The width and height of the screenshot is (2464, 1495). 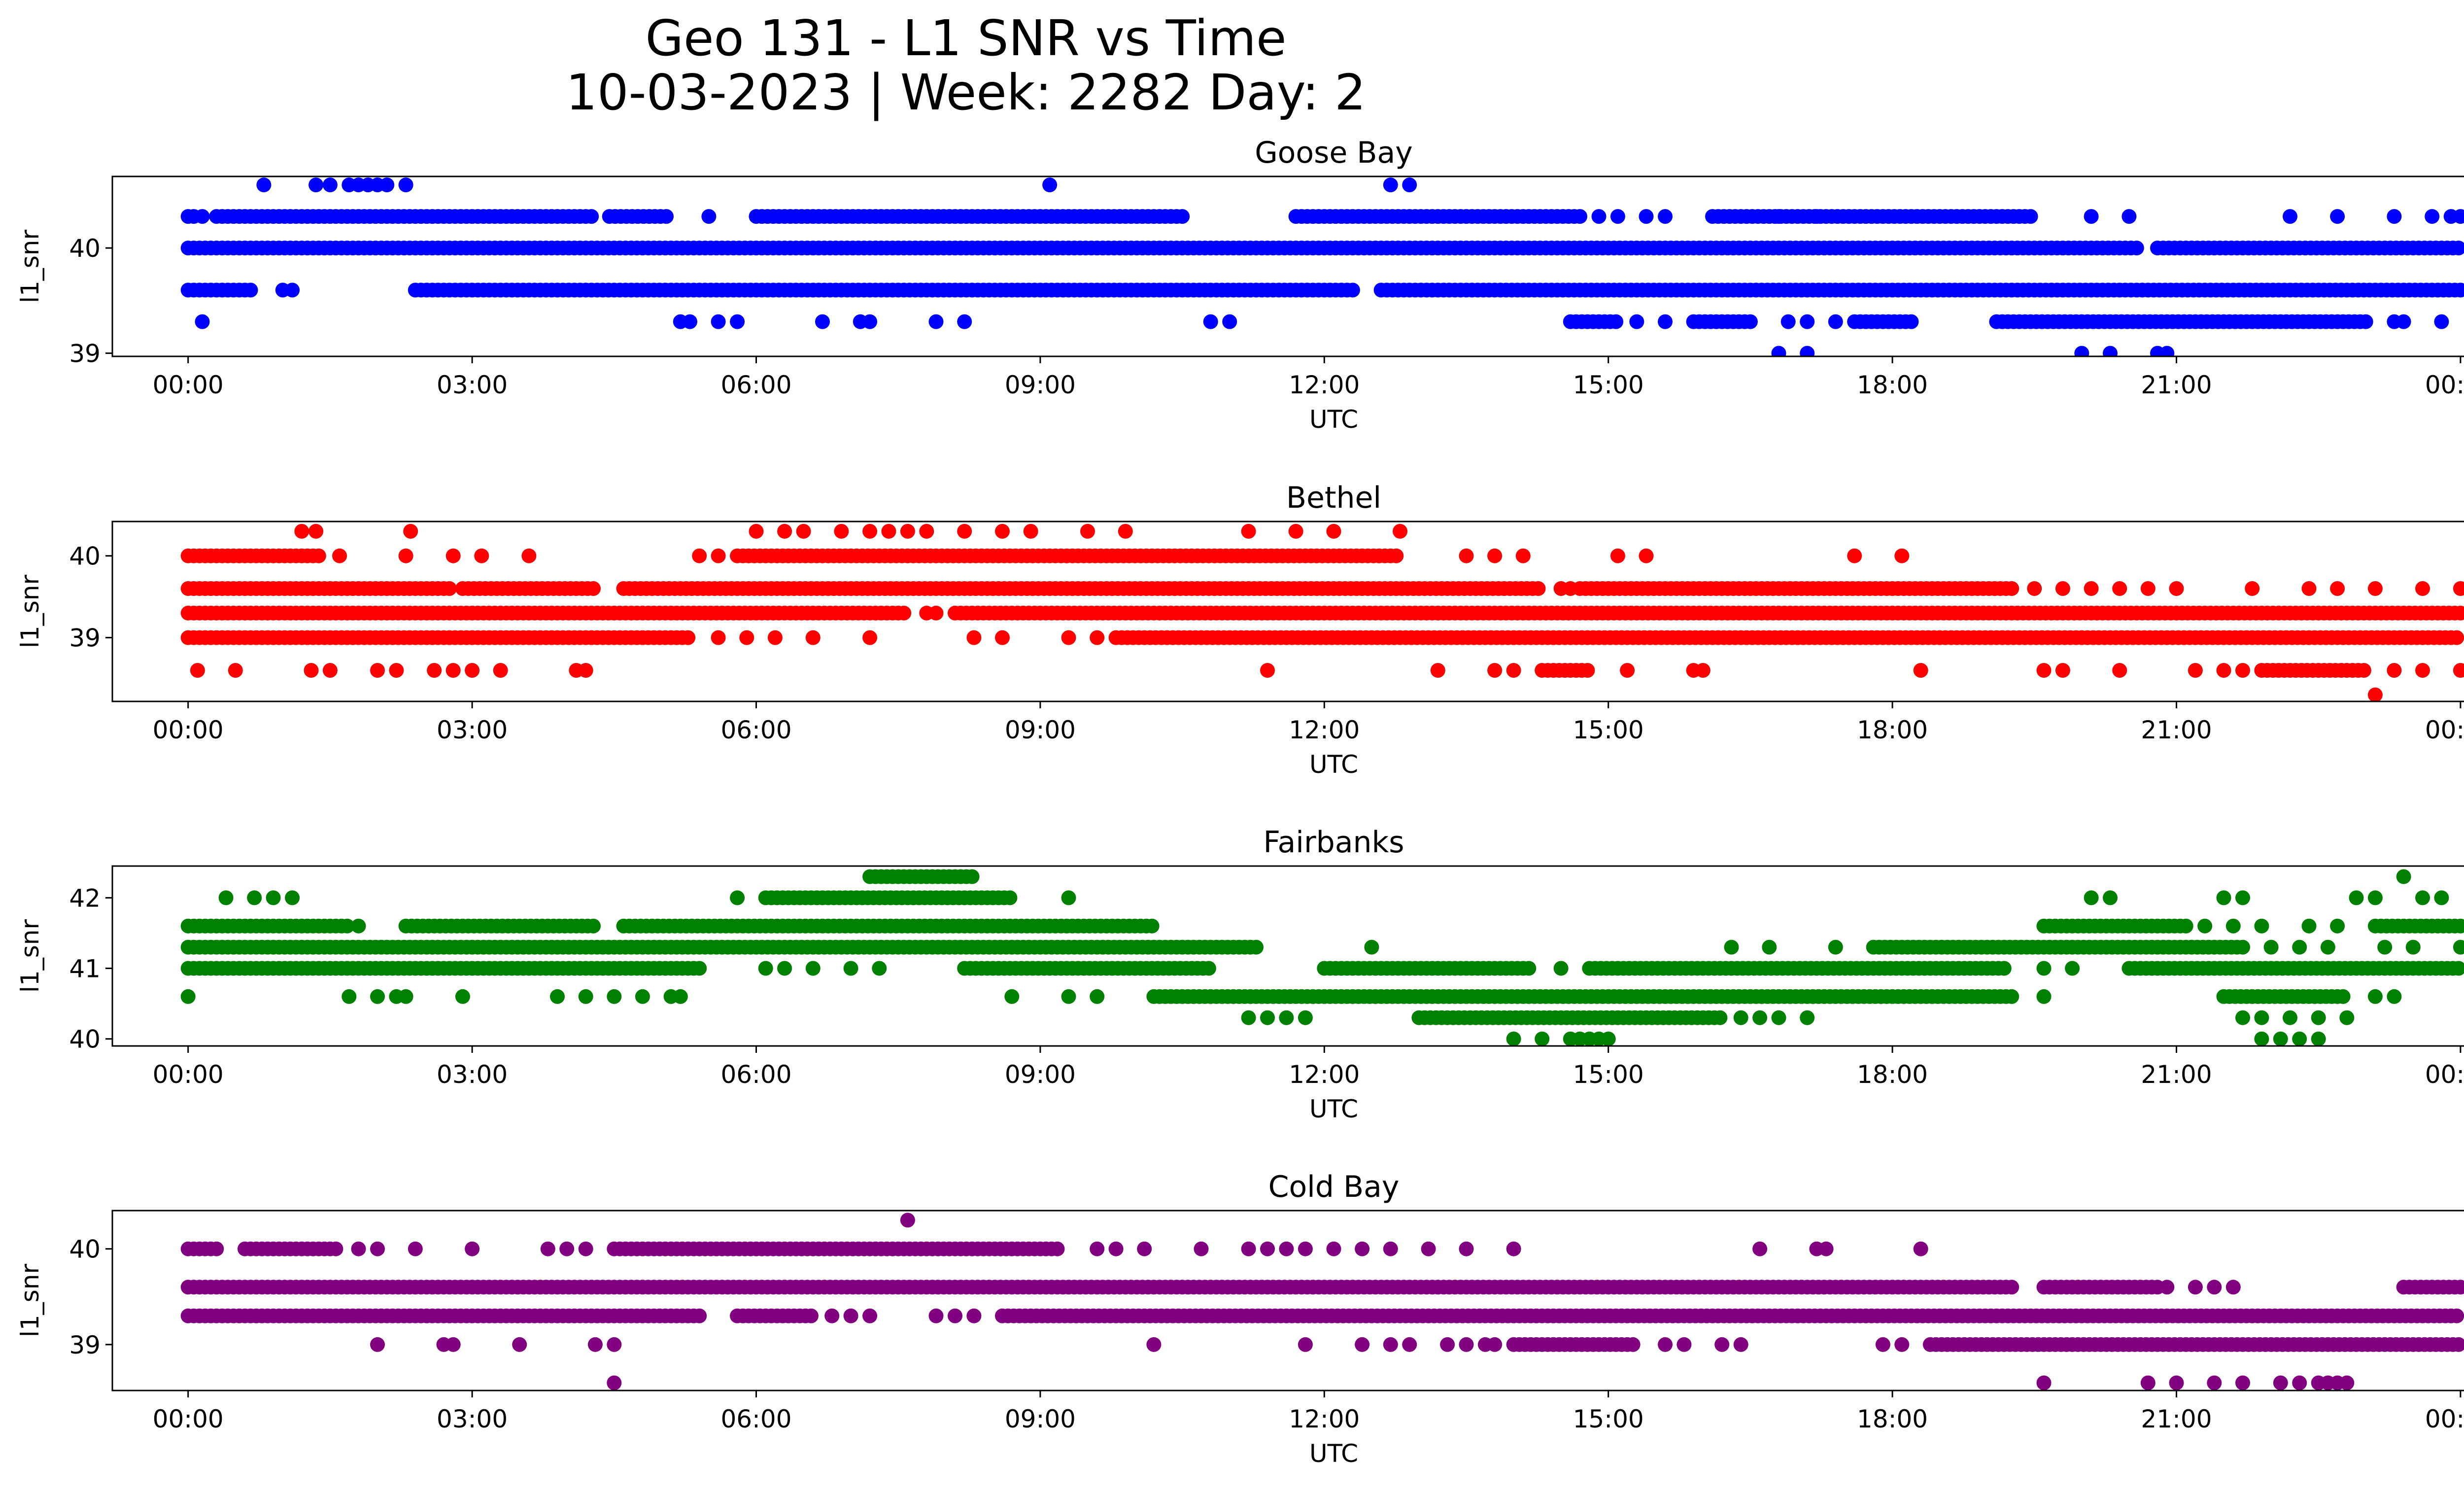 I want to click on y-tick-label: 41, so click(x=85, y=969).